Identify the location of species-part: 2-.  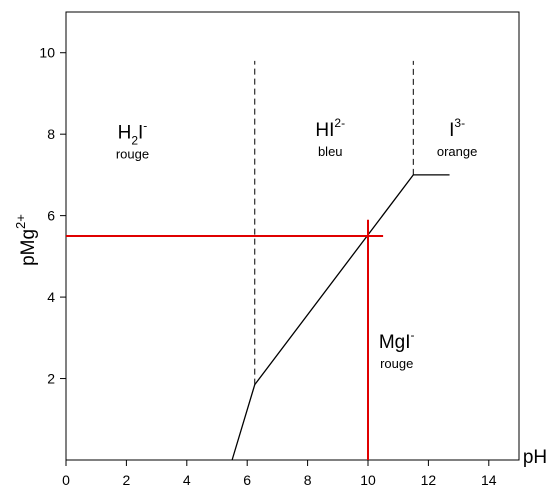
(339, 123).